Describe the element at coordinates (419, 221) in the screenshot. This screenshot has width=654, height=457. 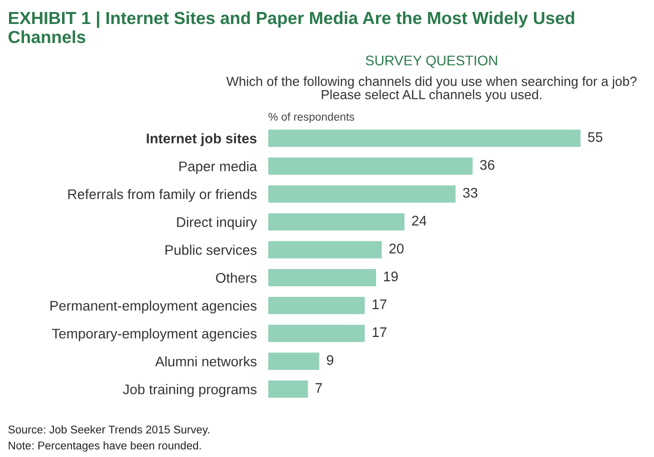
I see `data-label: 24` at that location.